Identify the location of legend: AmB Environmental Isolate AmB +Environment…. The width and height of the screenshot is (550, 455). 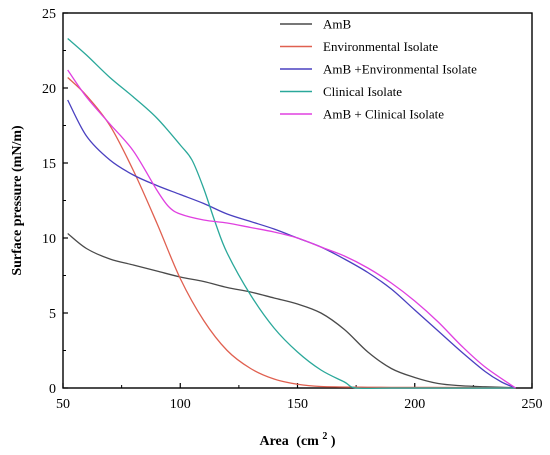
(378, 69).